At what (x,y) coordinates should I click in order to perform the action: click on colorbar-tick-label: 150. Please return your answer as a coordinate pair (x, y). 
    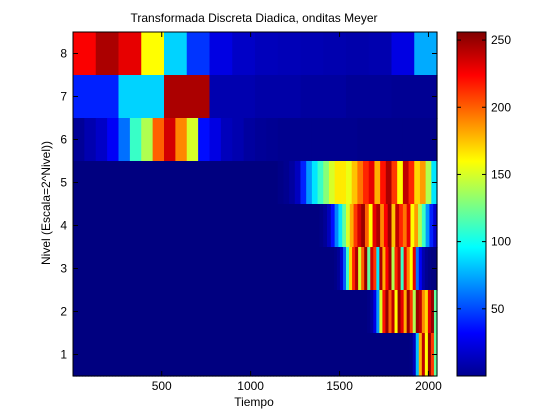
    Looking at the image, I should click on (501, 174).